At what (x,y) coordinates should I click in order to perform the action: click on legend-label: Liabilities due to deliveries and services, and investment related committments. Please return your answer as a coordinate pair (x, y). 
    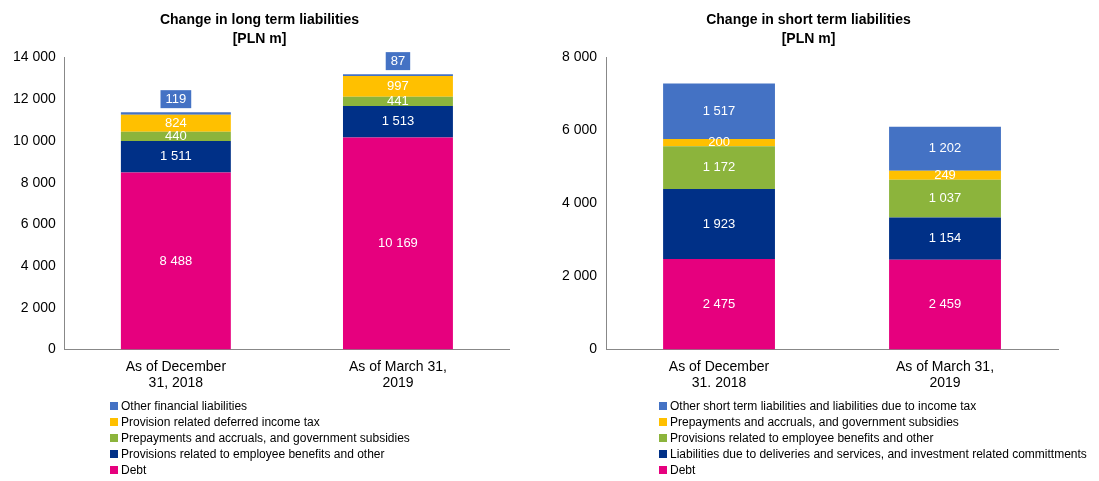
    Looking at the image, I should click on (878, 454).